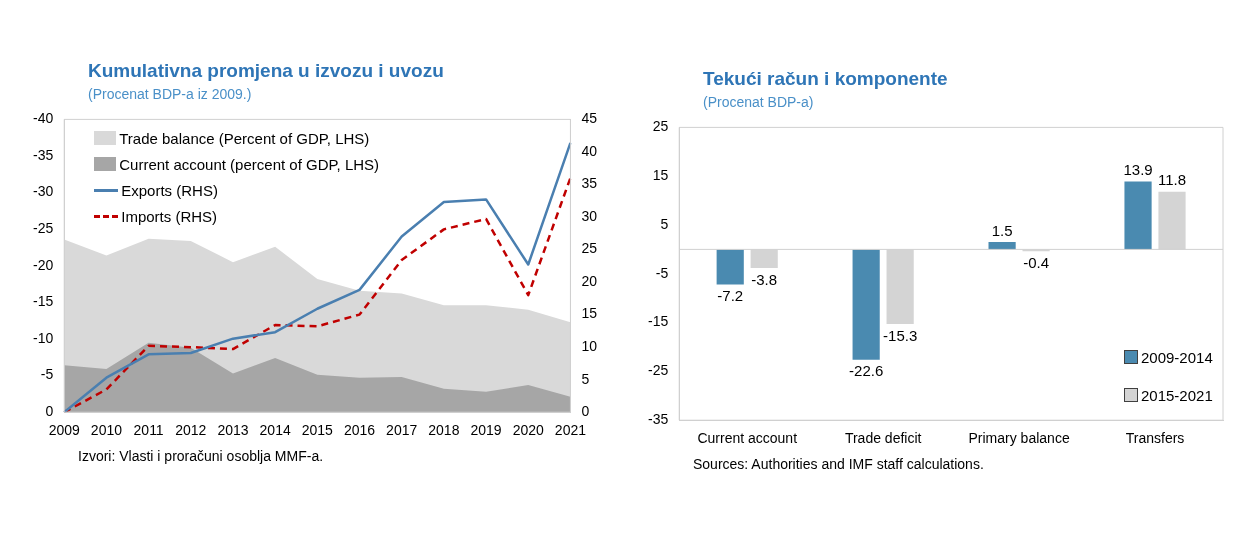 This screenshot has width=1233, height=534. What do you see at coordinates (764, 279) in the screenshot?
I see `data-label: -3.8` at bounding box center [764, 279].